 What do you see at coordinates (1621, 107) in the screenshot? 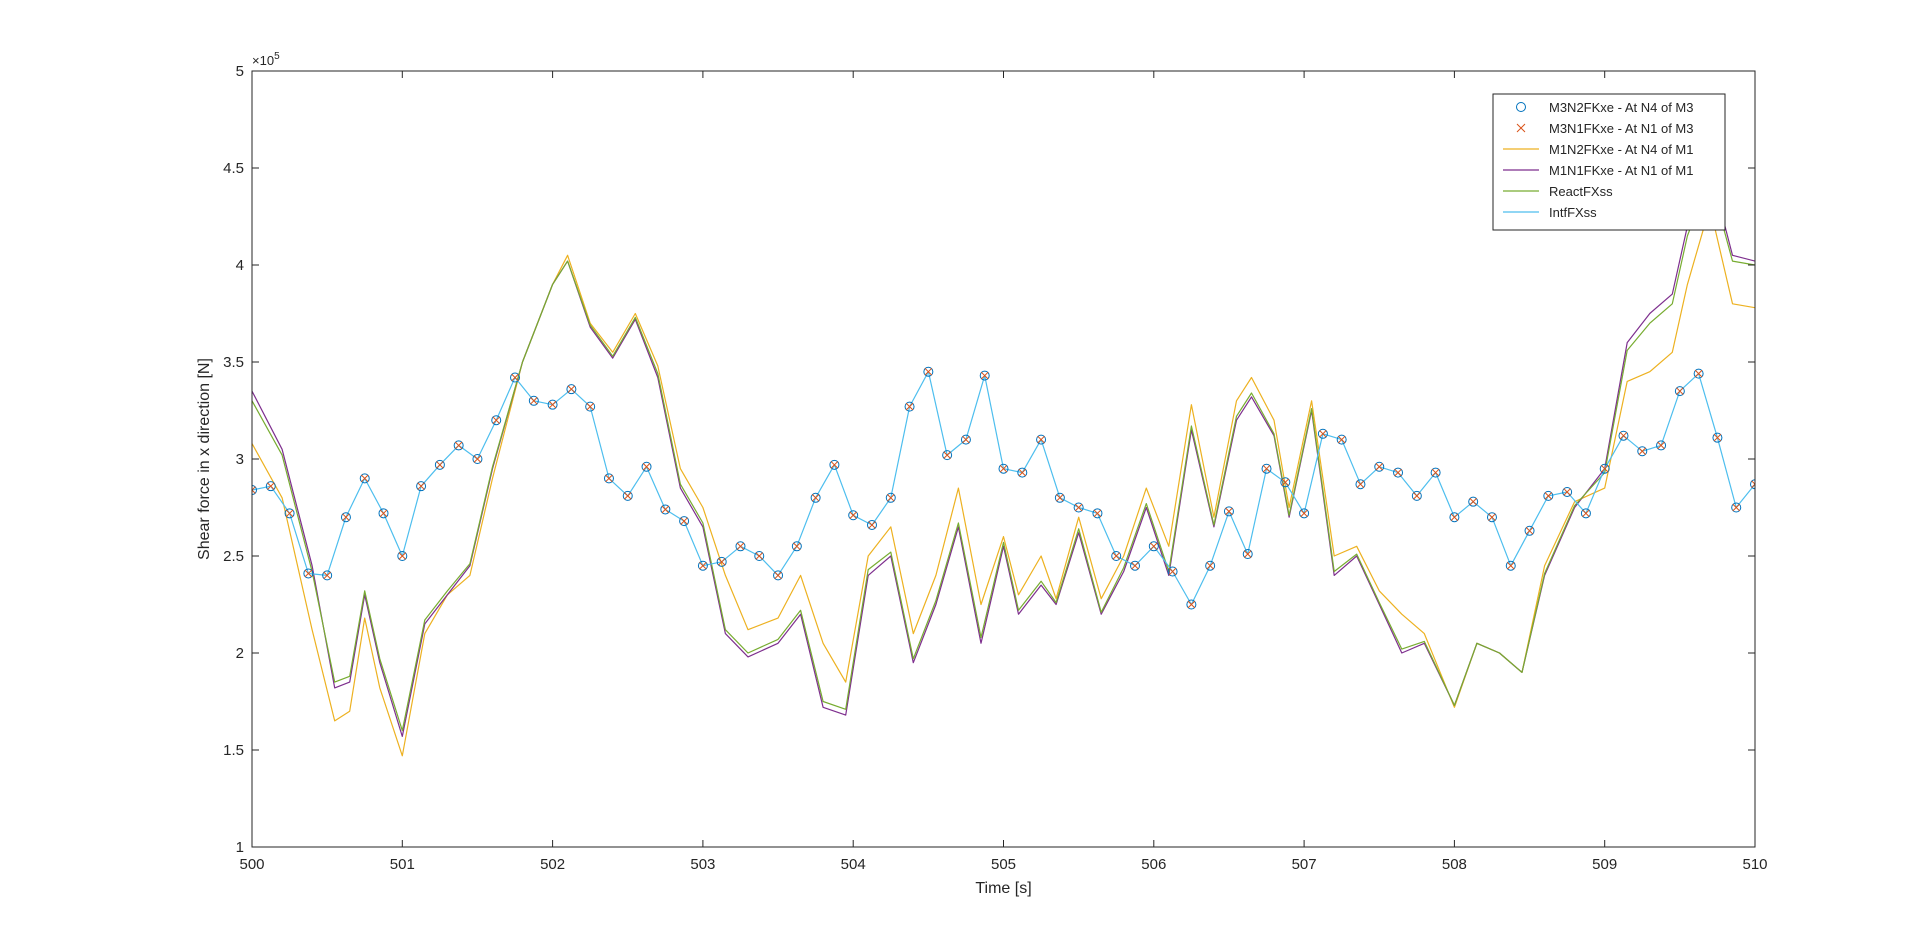
I see `legend-entry: M3N2FKxe - At N4 of M3` at bounding box center [1621, 107].